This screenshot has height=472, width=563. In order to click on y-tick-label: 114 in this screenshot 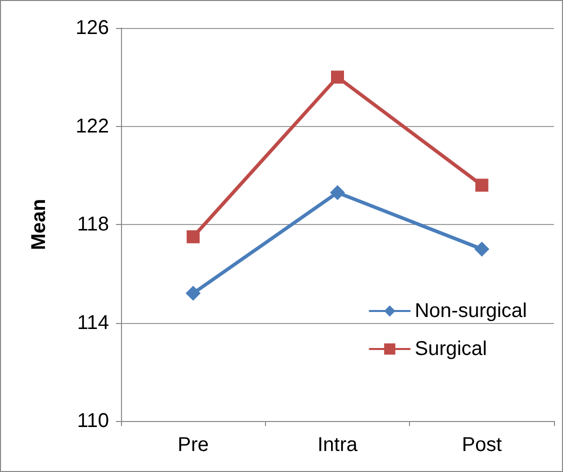, I will do `click(93, 323)`.